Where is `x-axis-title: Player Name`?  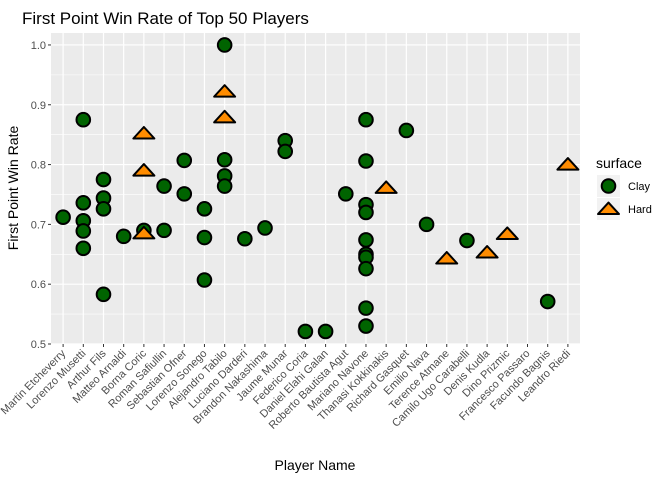
x-axis-title: Player Name is located at coordinates (315, 465).